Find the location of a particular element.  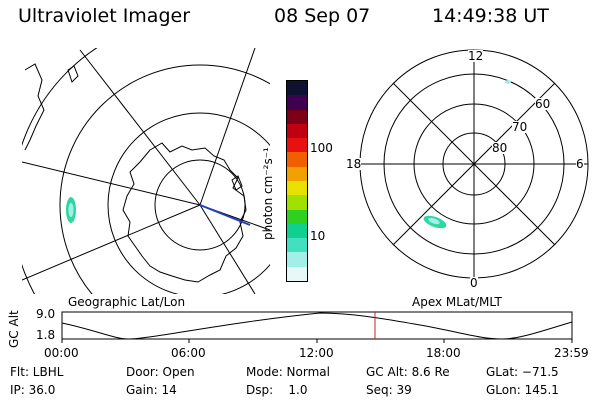

colorbar-tick-100: 100 is located at coordinates (321, 148).